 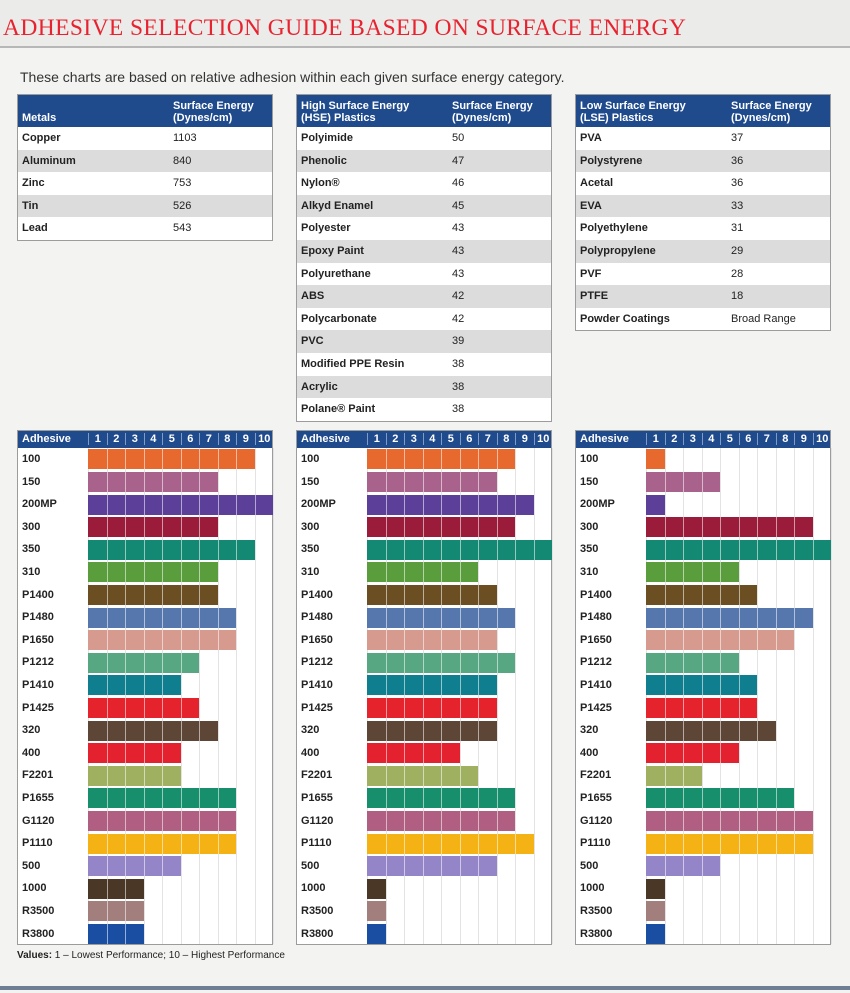 What do you see at coordinates (338, 409) in the screenshot?
I see `material-name: Polane® Paint` at bounding box center [338, 409].